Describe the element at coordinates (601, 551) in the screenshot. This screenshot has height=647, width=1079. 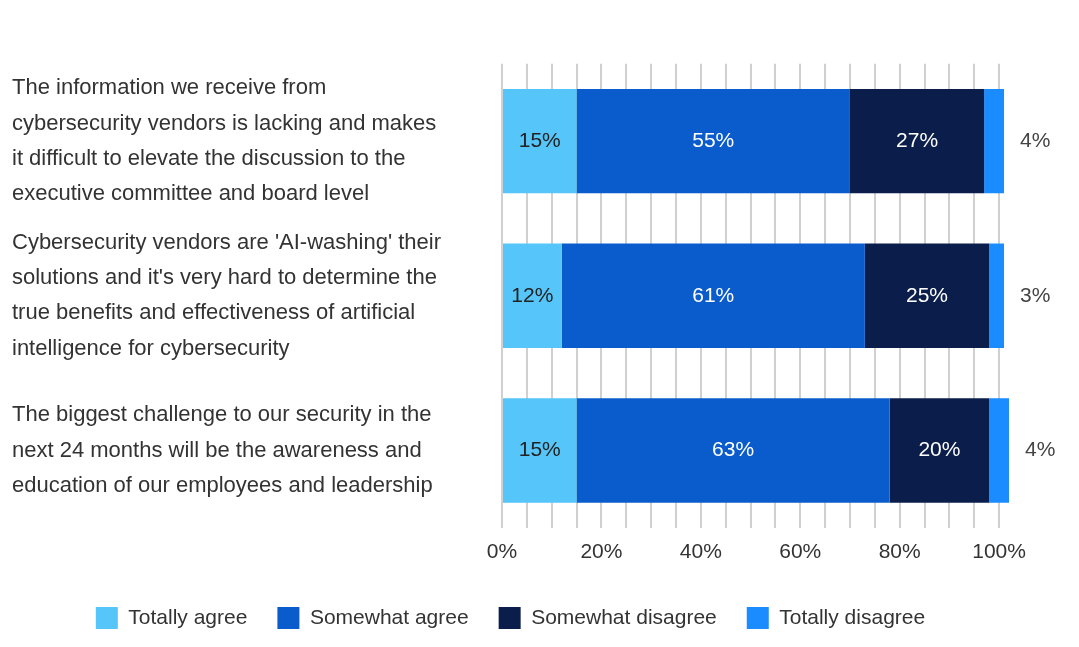
I see `x-tick-label: 20%` at that location.